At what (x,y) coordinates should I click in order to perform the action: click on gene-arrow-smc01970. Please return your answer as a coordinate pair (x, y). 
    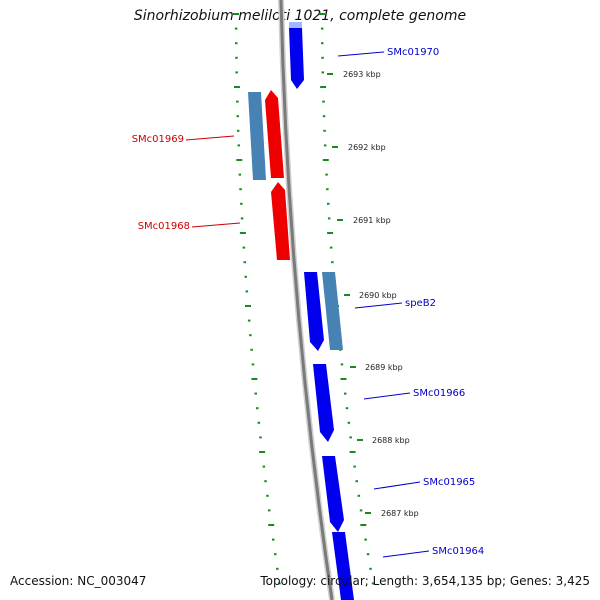
    Looking at the image, I should click on (296, 58).